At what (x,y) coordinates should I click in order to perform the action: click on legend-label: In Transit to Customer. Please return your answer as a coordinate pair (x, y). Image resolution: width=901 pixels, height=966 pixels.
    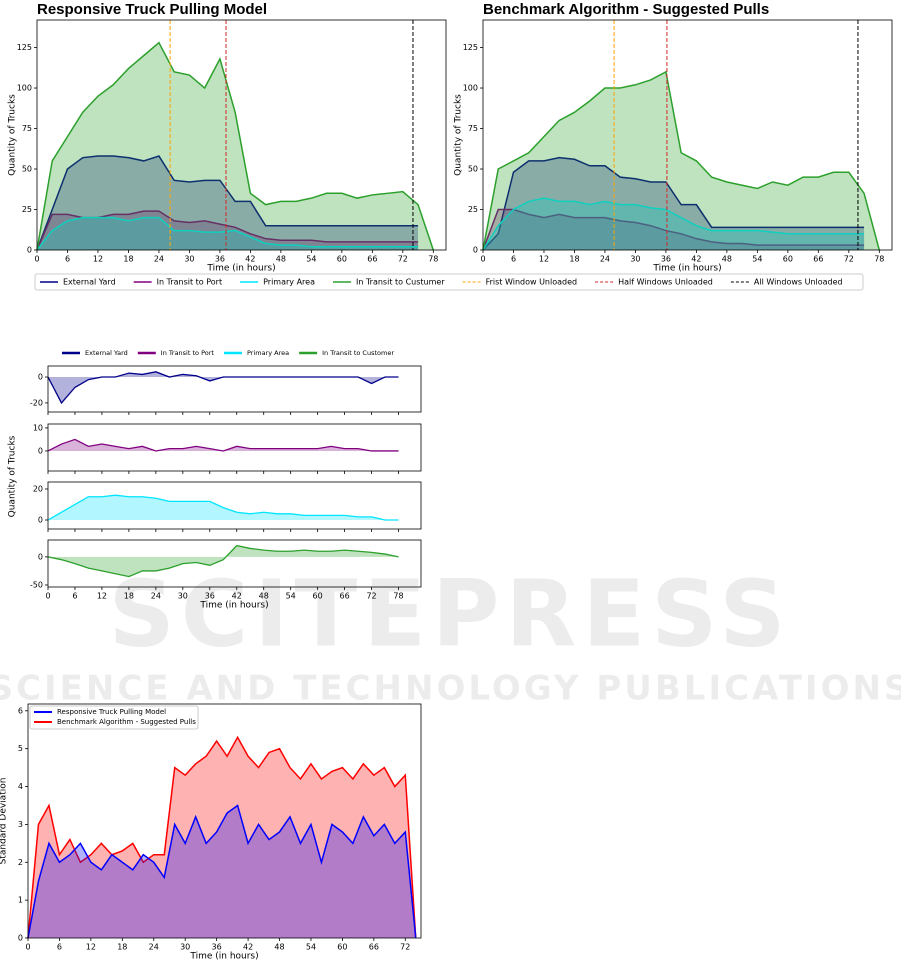
    Looking at the image, I should click on (358, 353).